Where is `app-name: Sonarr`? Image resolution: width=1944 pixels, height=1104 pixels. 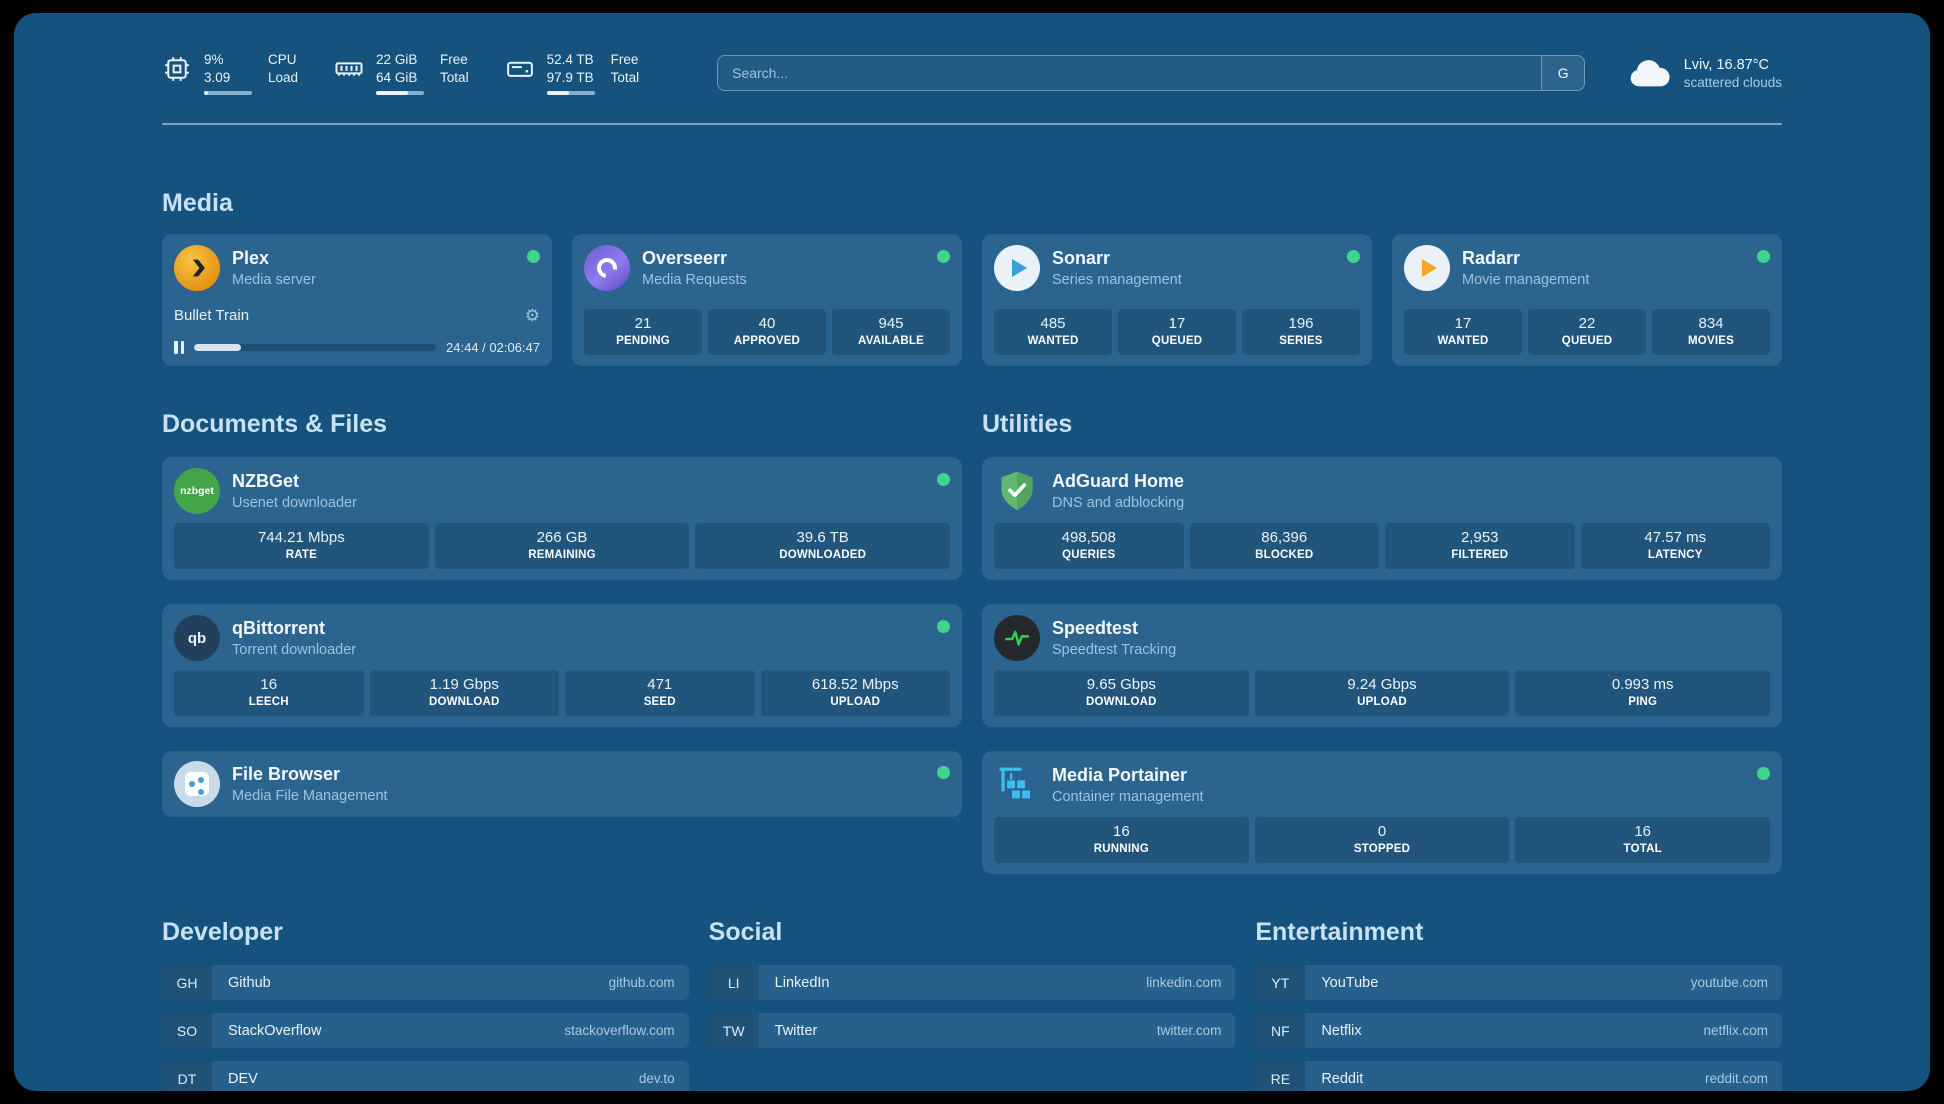
app-name: Sonarr is located at coordinates (1081, 258).